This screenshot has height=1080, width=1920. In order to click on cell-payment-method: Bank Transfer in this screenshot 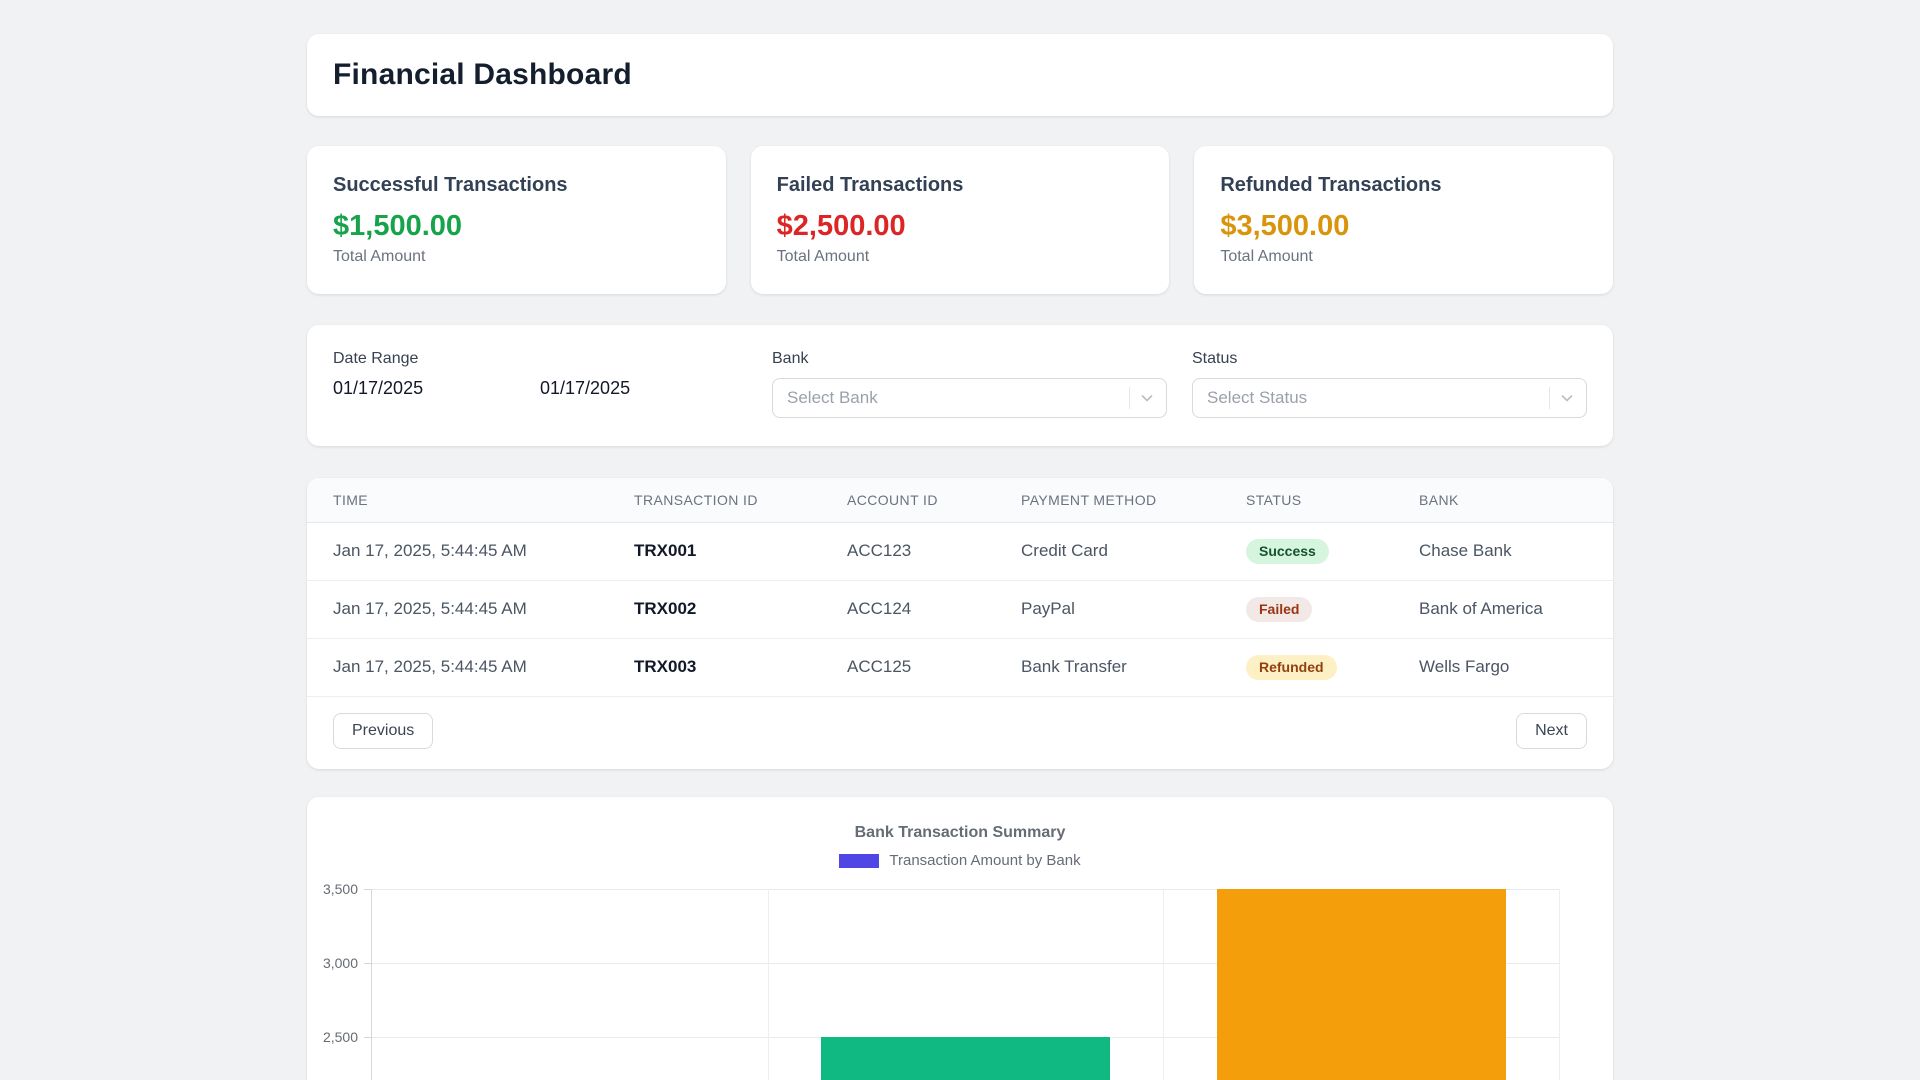, I will do `click(1107, 667)`.